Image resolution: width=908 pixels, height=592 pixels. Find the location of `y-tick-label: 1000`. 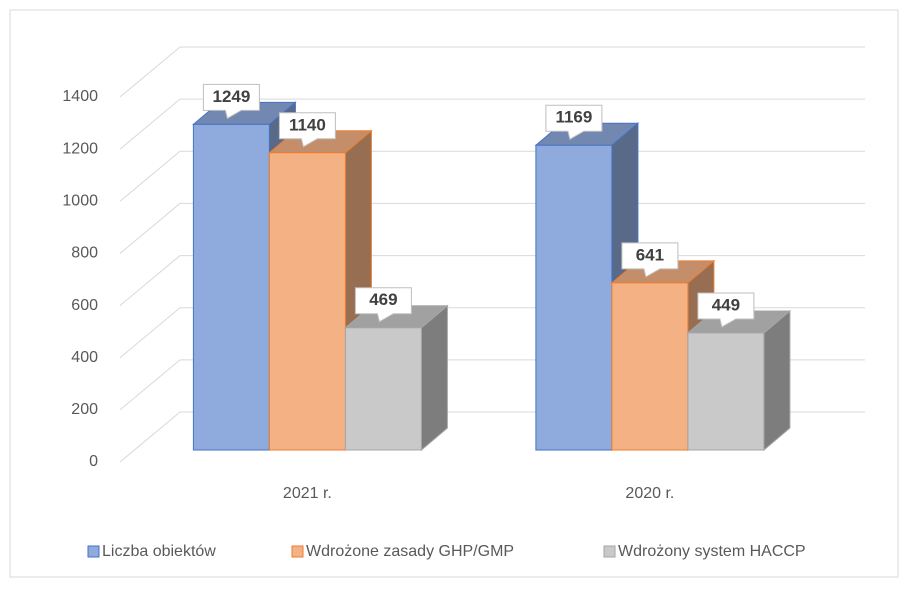

y-tick-label: 1000 is located at coordinates (80, 201).